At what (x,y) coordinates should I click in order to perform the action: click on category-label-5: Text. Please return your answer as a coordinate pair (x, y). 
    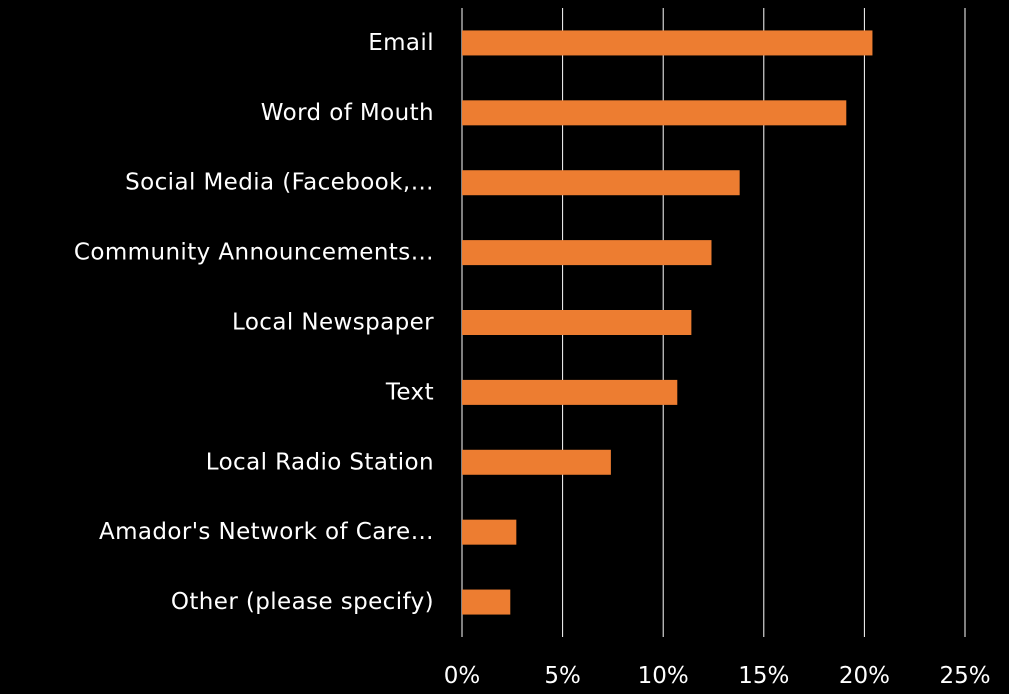
    Looking at the image, I should click on (409, 392).